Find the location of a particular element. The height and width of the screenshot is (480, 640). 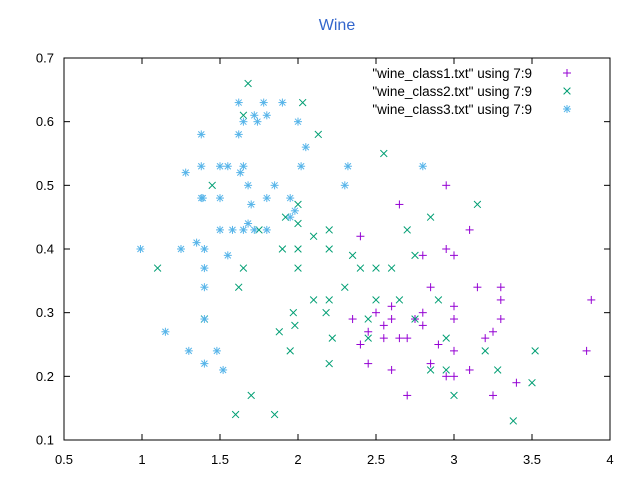

x-tick-label: 2 is located at coordinates (297, 459).